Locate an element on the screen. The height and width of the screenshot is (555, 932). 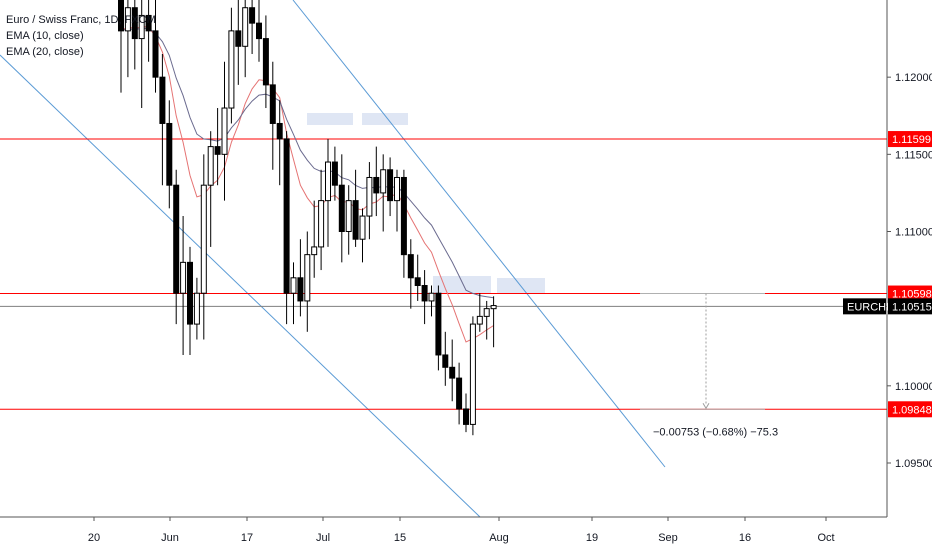
y-tick-label: 1.09500 is located at coordinates (913, 464).